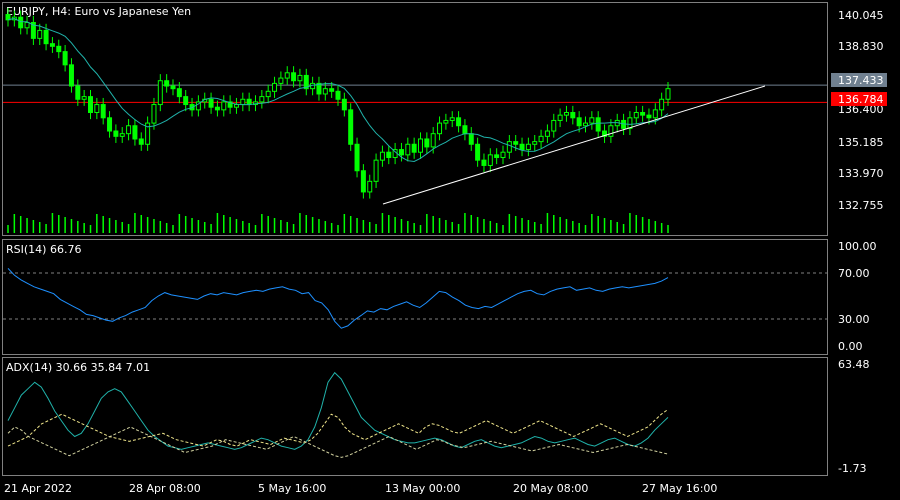 Image resolution: width=900 pixels, height=500 pixels. What do you see at coordinates (861, 109) in the screenshot?
I see `y-tick-label: 136.400` at bounding box center [861, 109].